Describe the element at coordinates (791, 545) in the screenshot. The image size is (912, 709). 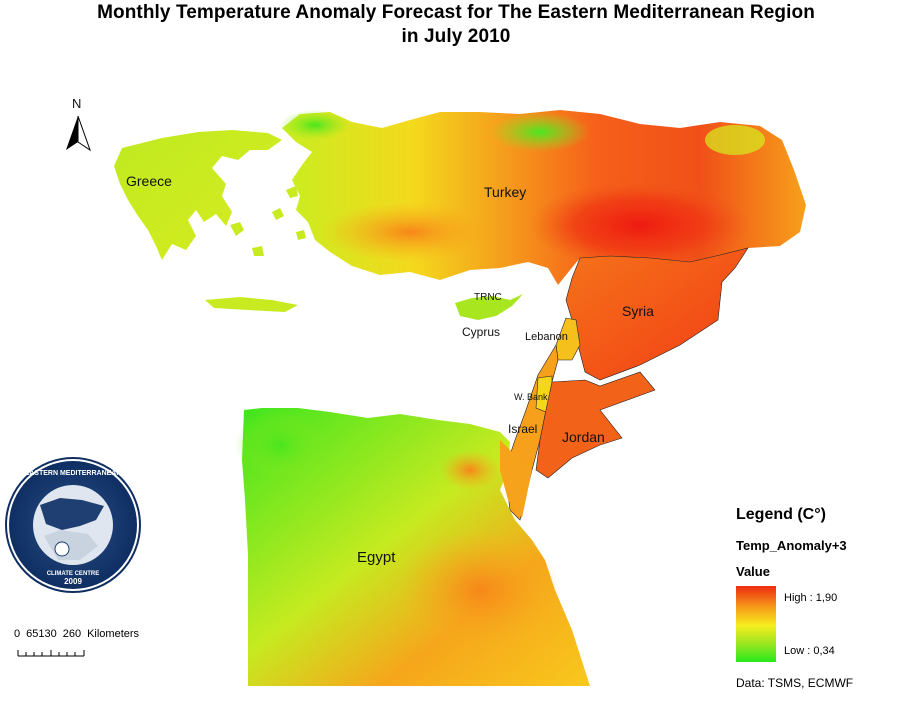
I see `legend-field: Temp_Anomaly+3` at that location.